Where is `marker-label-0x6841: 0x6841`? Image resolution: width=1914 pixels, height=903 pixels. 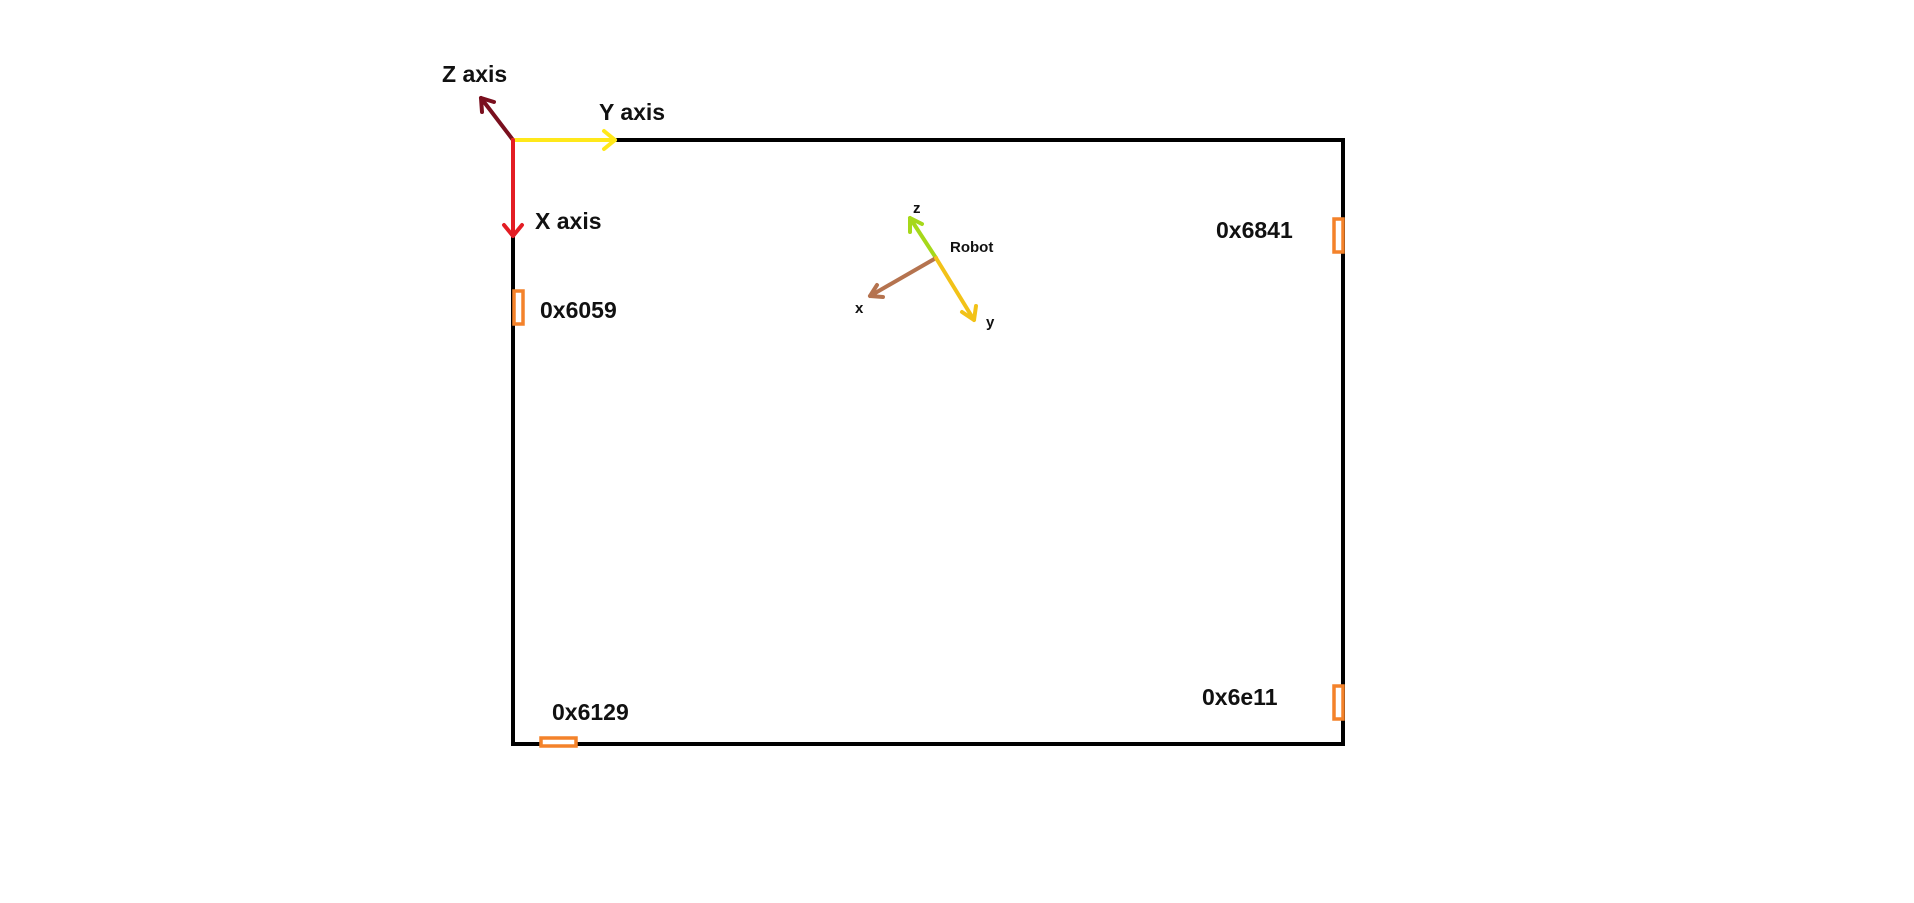
marker-label-0x6841: 0x6841 is located at coordinates (1254, 230).